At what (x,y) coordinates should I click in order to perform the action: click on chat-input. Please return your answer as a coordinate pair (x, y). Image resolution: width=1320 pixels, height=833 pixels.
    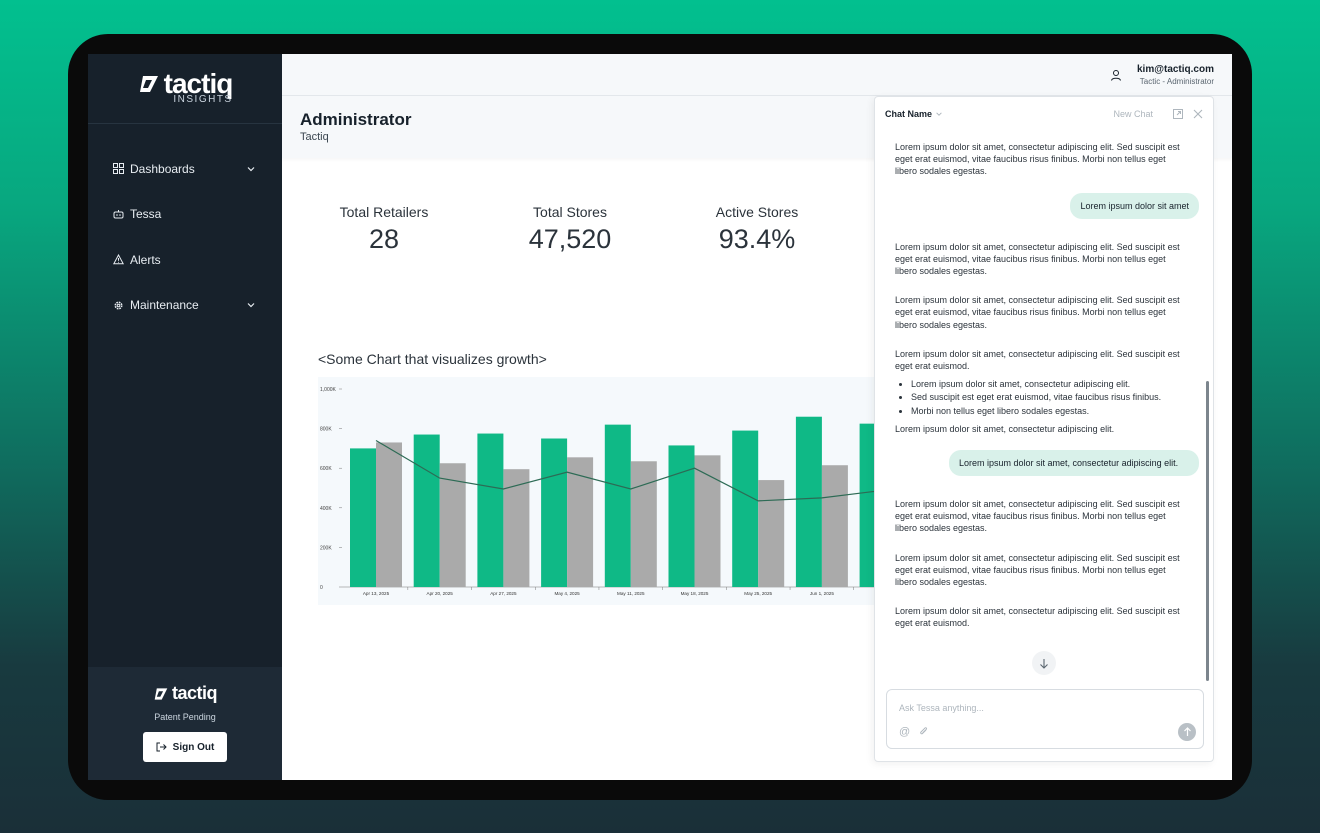
    Looking at the image, I should click on (1045, 708).